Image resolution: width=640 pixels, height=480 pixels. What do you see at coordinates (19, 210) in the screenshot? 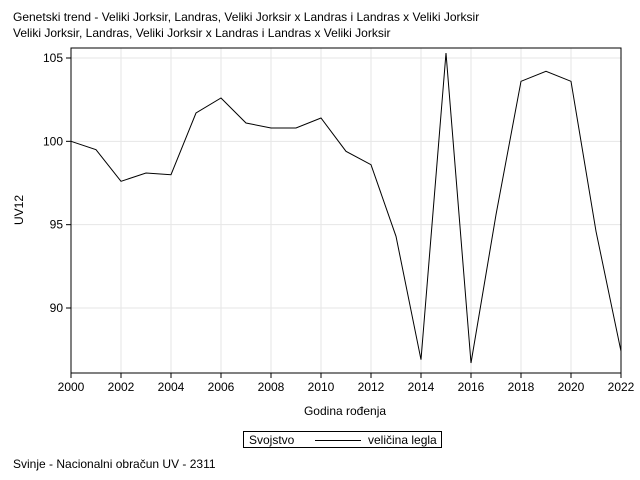
I see `y-axis-label: UV12` at bounding box center [19, 210].